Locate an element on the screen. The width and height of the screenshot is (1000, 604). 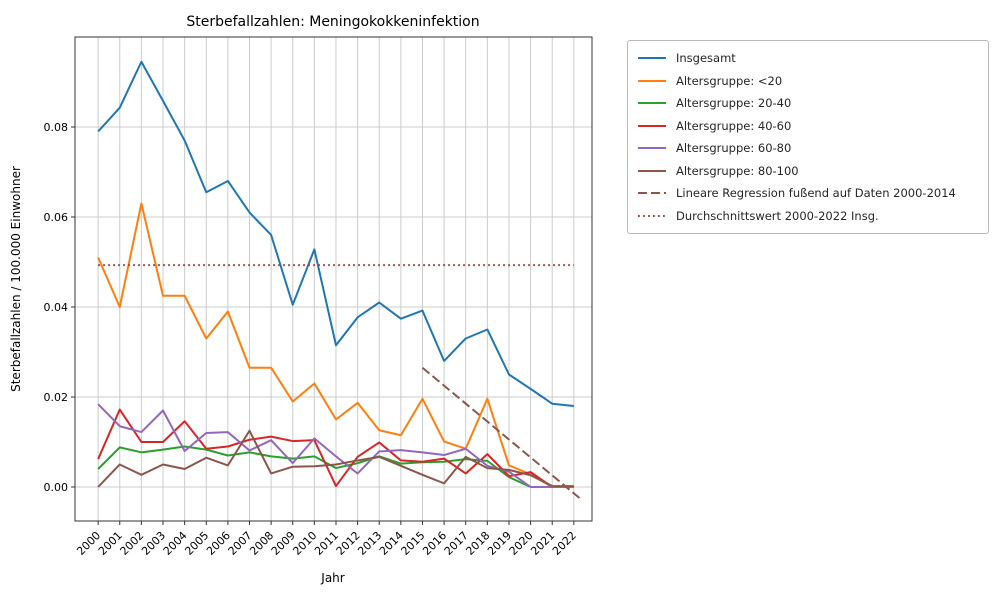
legend-label: Insgesamt is located at coordinates (706, 58).